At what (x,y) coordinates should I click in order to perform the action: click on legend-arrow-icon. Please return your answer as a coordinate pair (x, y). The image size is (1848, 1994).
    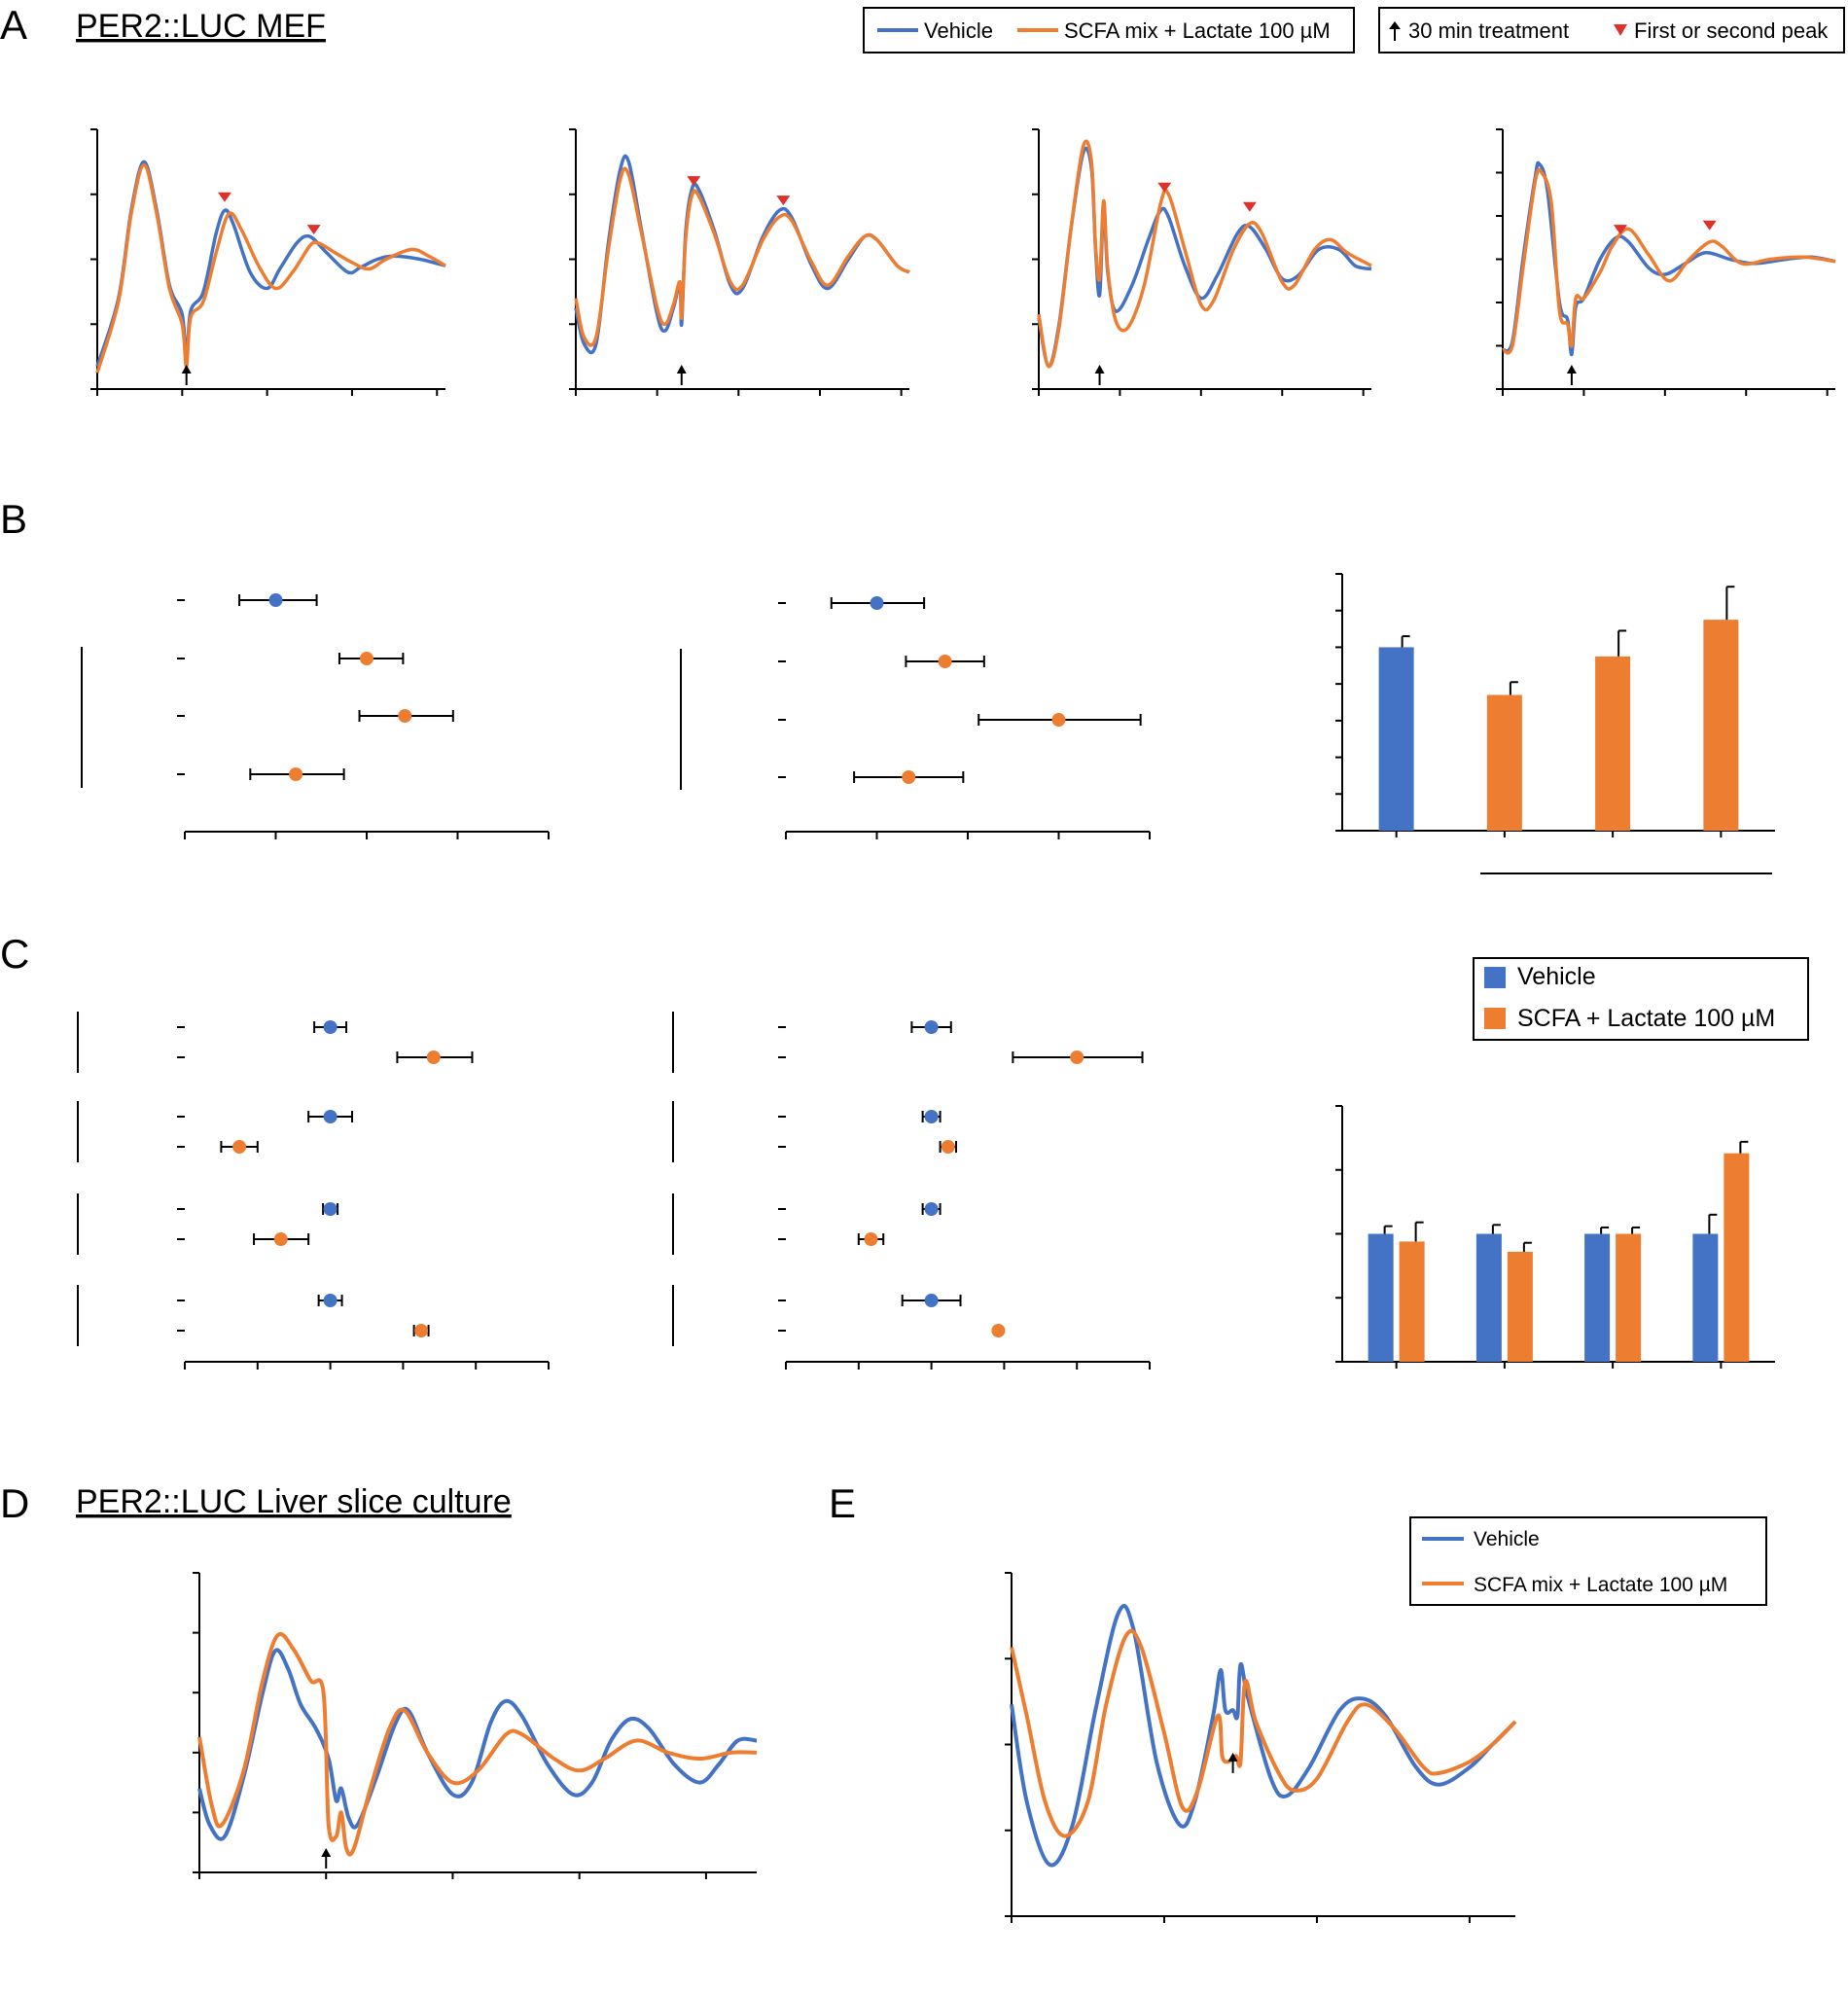
    Looking at the image, I should click on (1395, 31).